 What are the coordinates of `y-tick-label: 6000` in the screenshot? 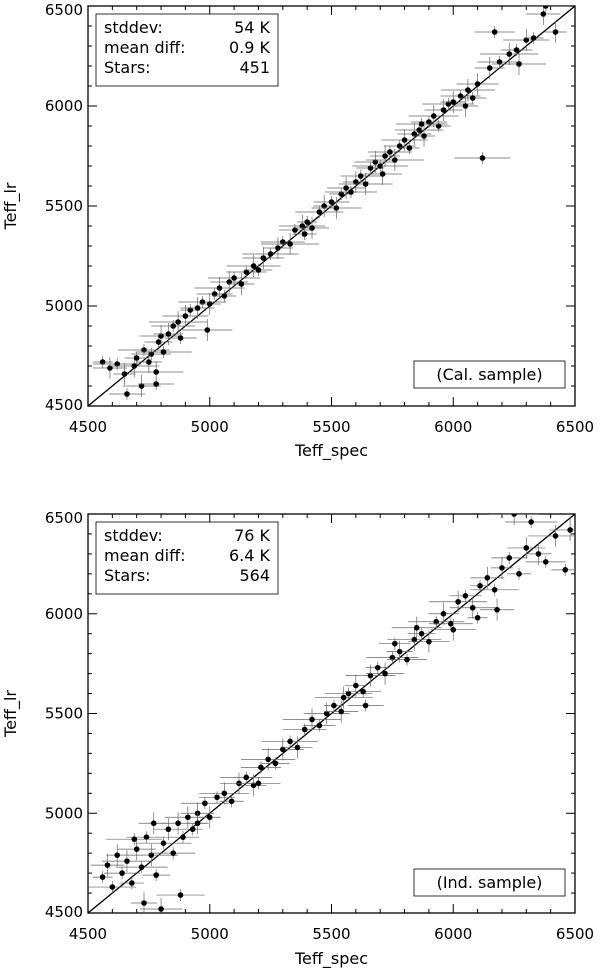 It's located at (64, 106).